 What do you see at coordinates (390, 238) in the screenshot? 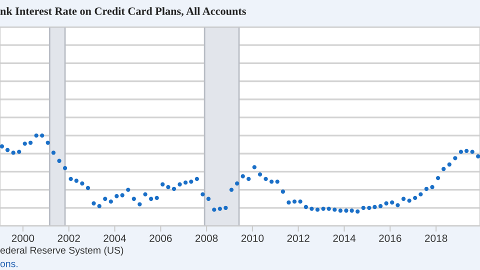
I see `x-tick-label: 2016` at bounding box center [390, 238].